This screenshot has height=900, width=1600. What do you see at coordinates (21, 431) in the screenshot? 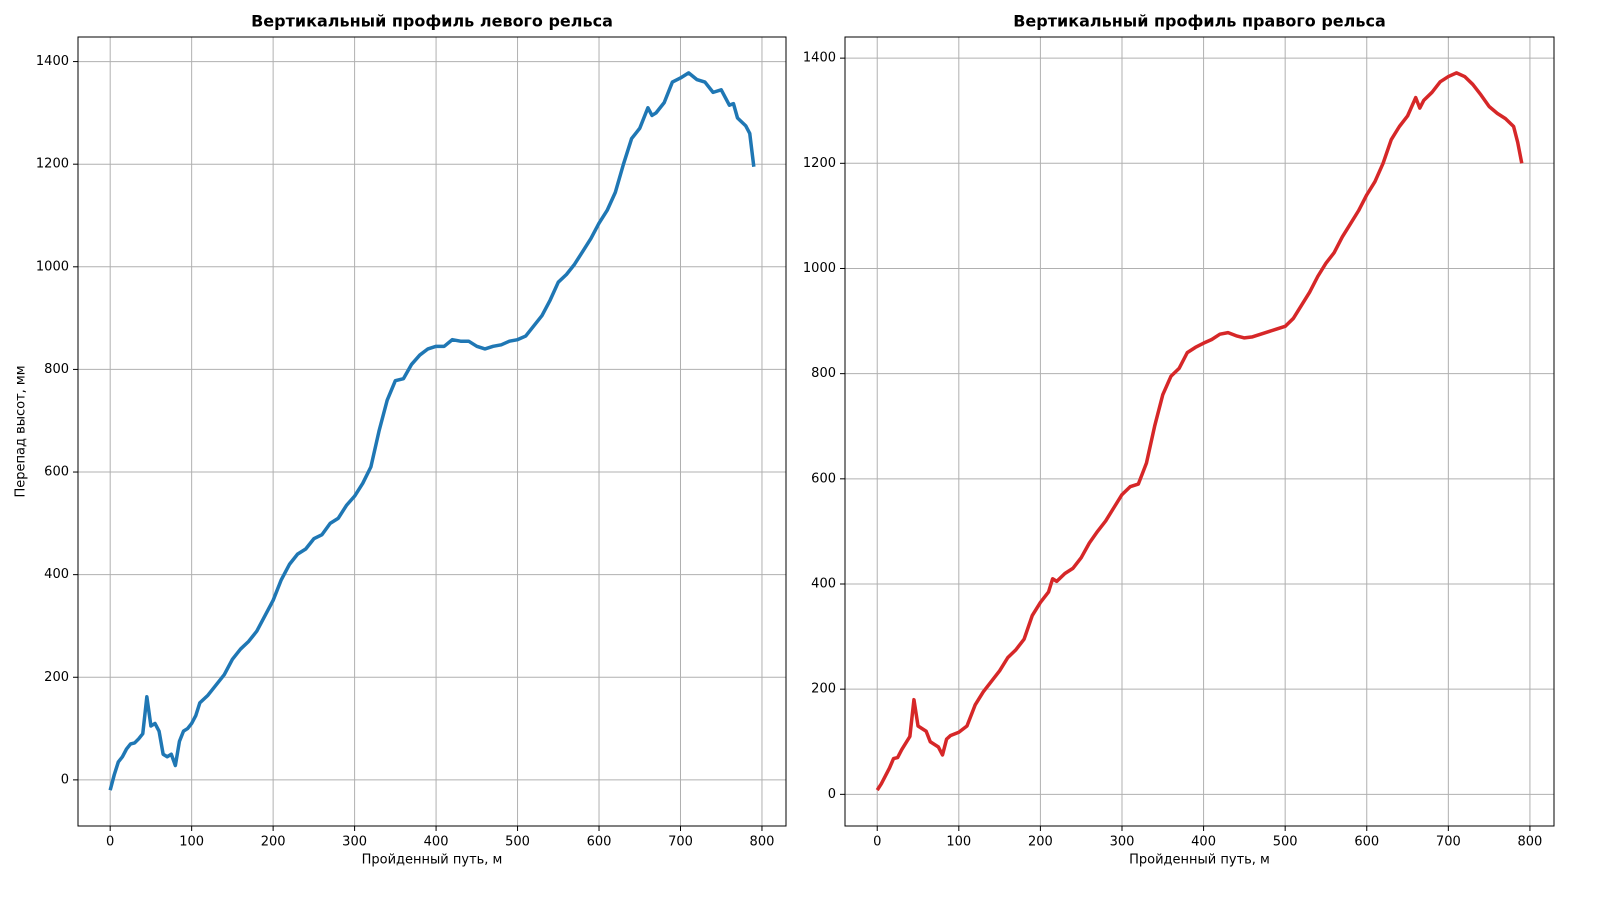
I see `y-axis-label: Перепад высот, мм` at bounding box center [21, 431].